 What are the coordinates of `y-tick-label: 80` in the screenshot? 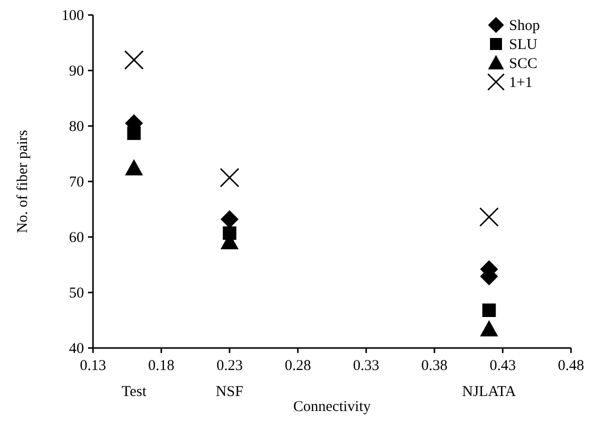 It's located at (76, 127).